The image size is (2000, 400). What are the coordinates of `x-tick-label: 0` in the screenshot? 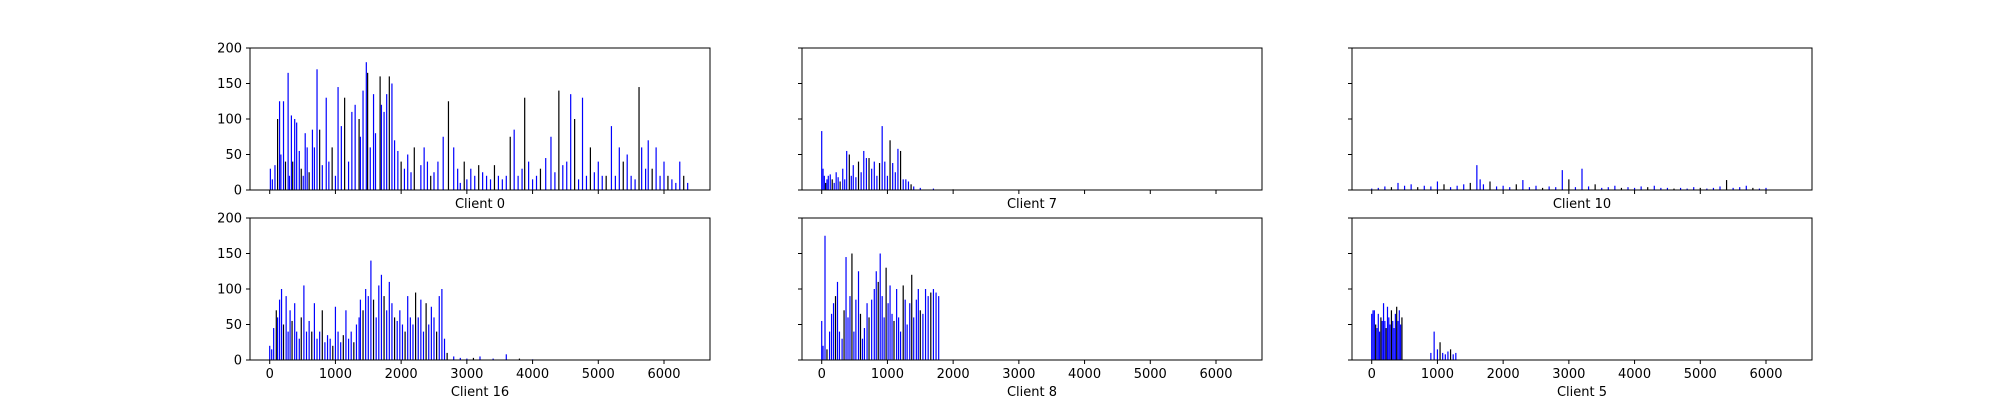 It's located at (822, 374).